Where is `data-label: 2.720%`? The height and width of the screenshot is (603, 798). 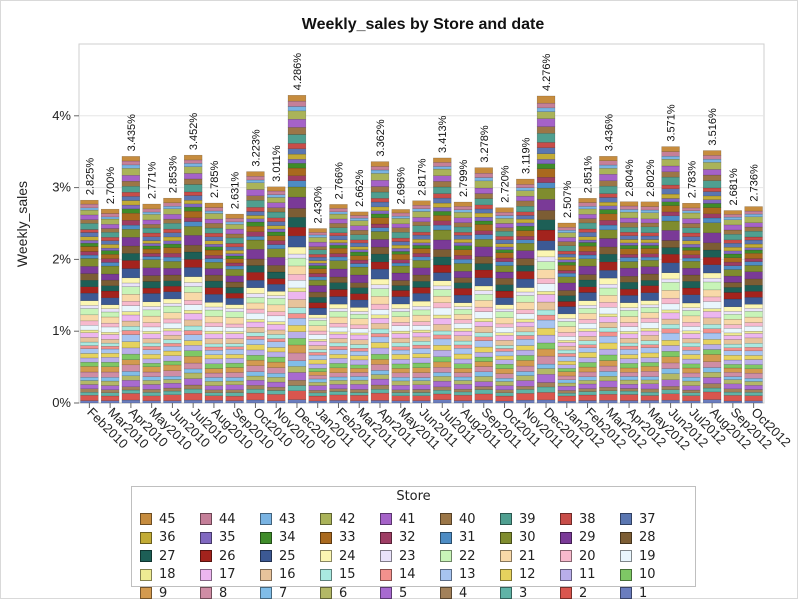
data-label: 2.720% is located at coordinates (506, 184).